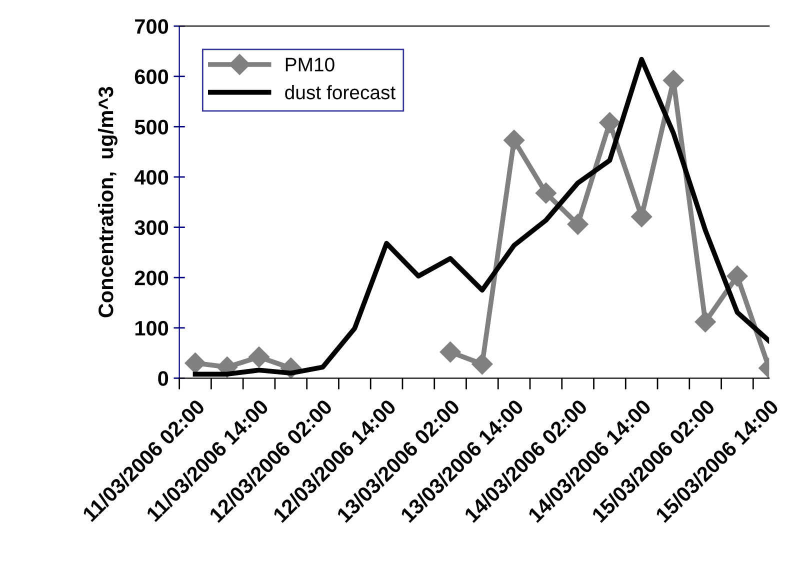 The height and width of the screenshot is (580, 797). What do you see at coordinates (151, 177) in the screenshot?
I see `y-tick-label: 400` at bounding box center [151, 177].